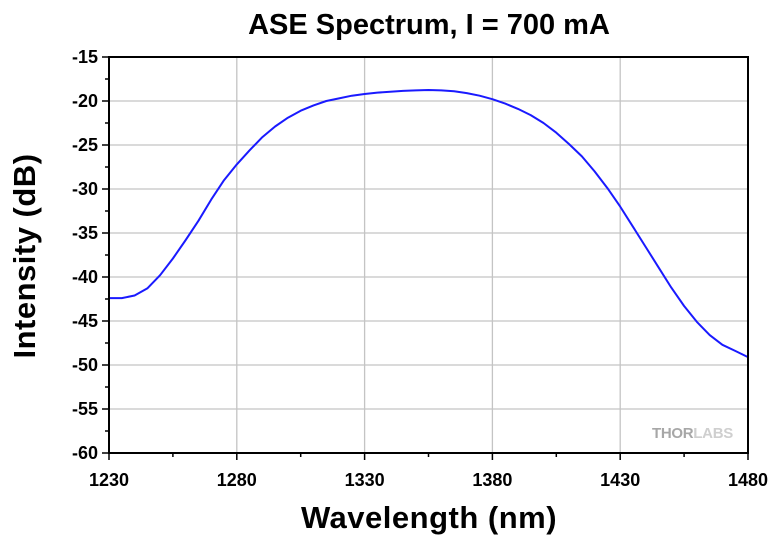 The image size is (780, 537). I want to click on y-tick-label: -30, so click(85, 189).